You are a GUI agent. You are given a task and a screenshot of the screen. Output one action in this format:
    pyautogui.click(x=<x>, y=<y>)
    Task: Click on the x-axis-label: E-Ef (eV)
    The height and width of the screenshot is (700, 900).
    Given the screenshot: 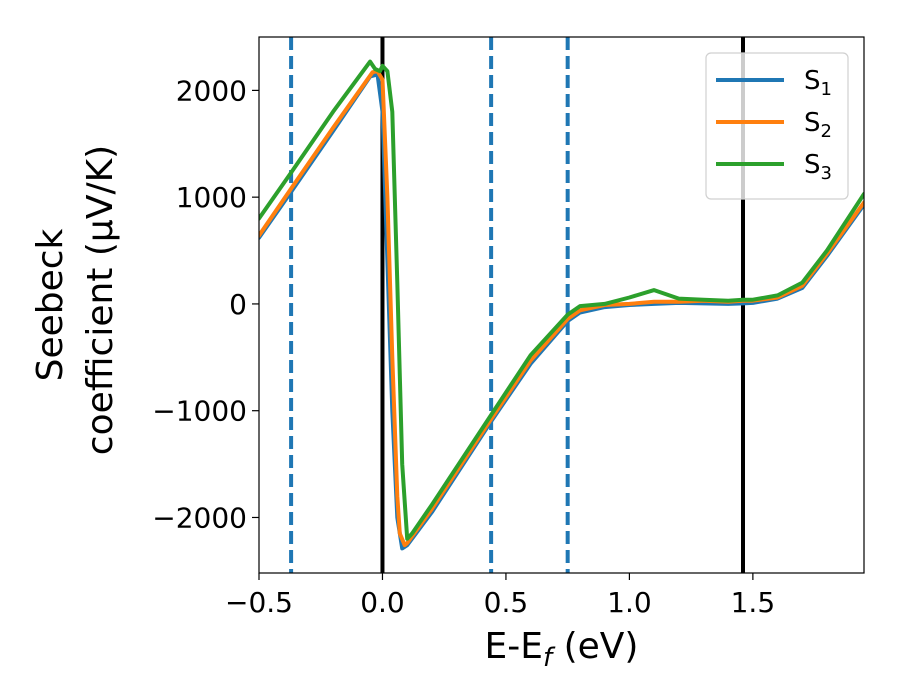 What is the action you would take?
    pyautogui.click(x=562, y=649)
    